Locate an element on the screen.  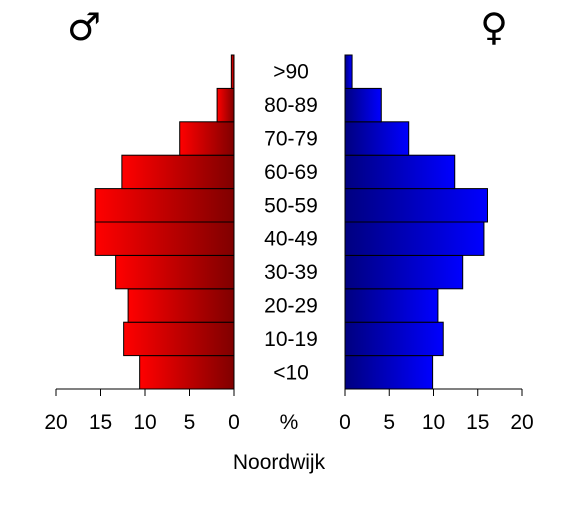
female-x-axis: 0 5 10 15 20 is located at coordinates (436, 411).